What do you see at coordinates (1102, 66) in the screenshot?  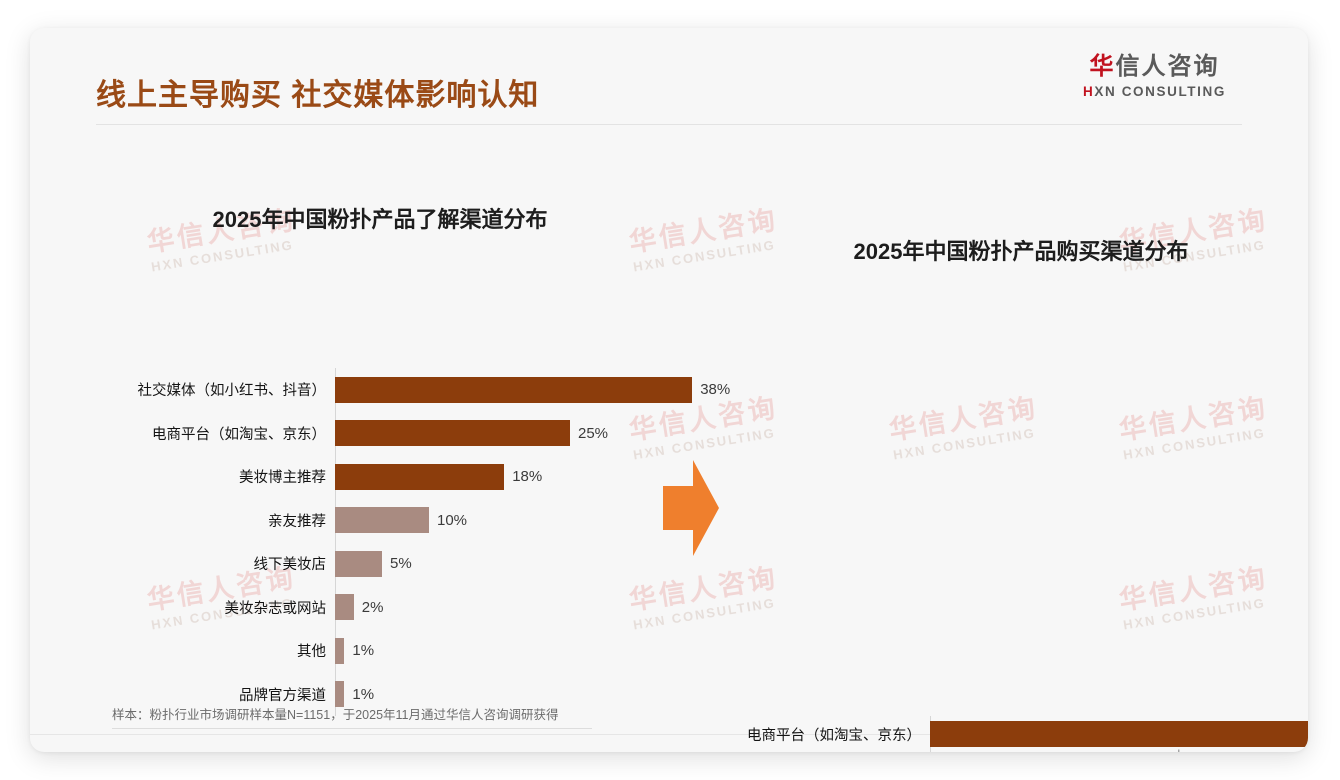 I see `logo-cn-red-char: 华` at bounding box center [1102, 66].